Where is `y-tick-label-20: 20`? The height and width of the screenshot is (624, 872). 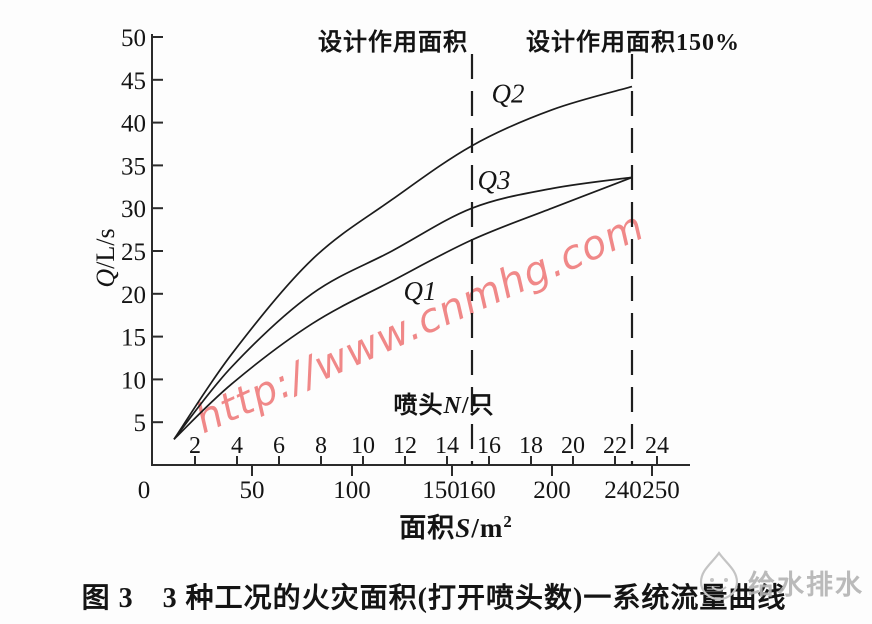
y-tick-label-20: 20 is located at coordinates (133, 295).